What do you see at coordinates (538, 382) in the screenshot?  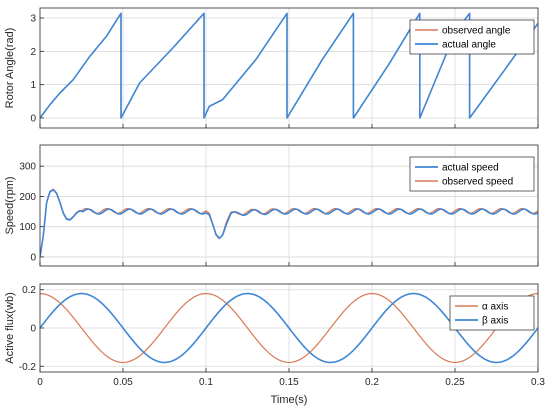 I see `x-tick-label: 0.3` at bounding box center [538, 382].